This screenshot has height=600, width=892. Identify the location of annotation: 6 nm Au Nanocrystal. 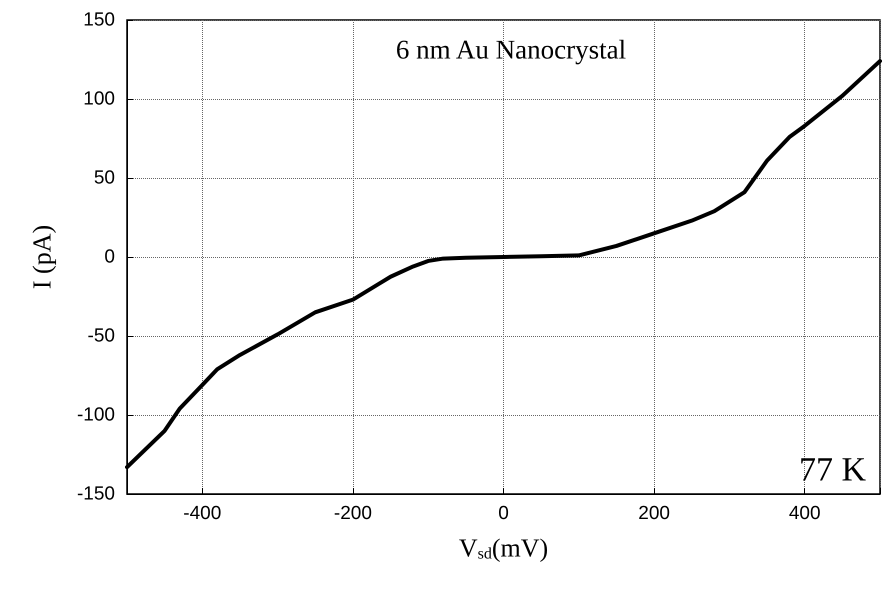
(511, 49).